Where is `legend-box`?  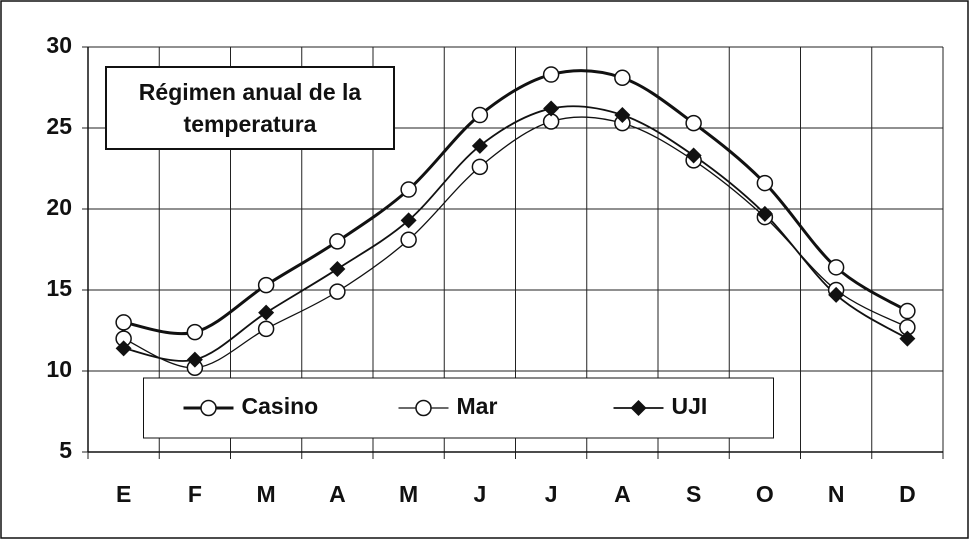
legend-box is located at coordinates (458, 408).